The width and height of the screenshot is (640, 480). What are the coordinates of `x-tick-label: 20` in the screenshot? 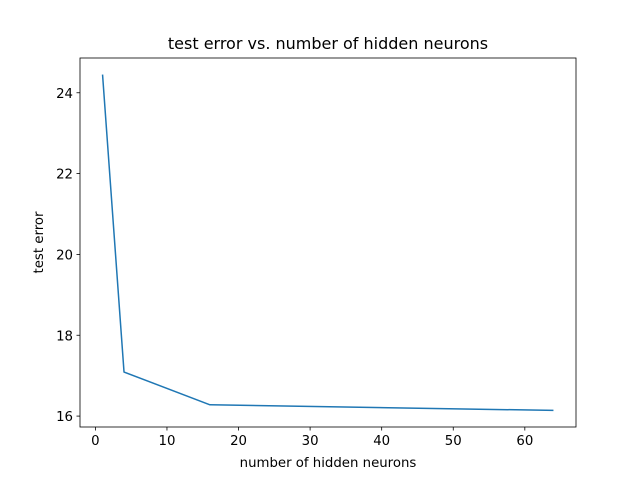 It's located at (238, 441).